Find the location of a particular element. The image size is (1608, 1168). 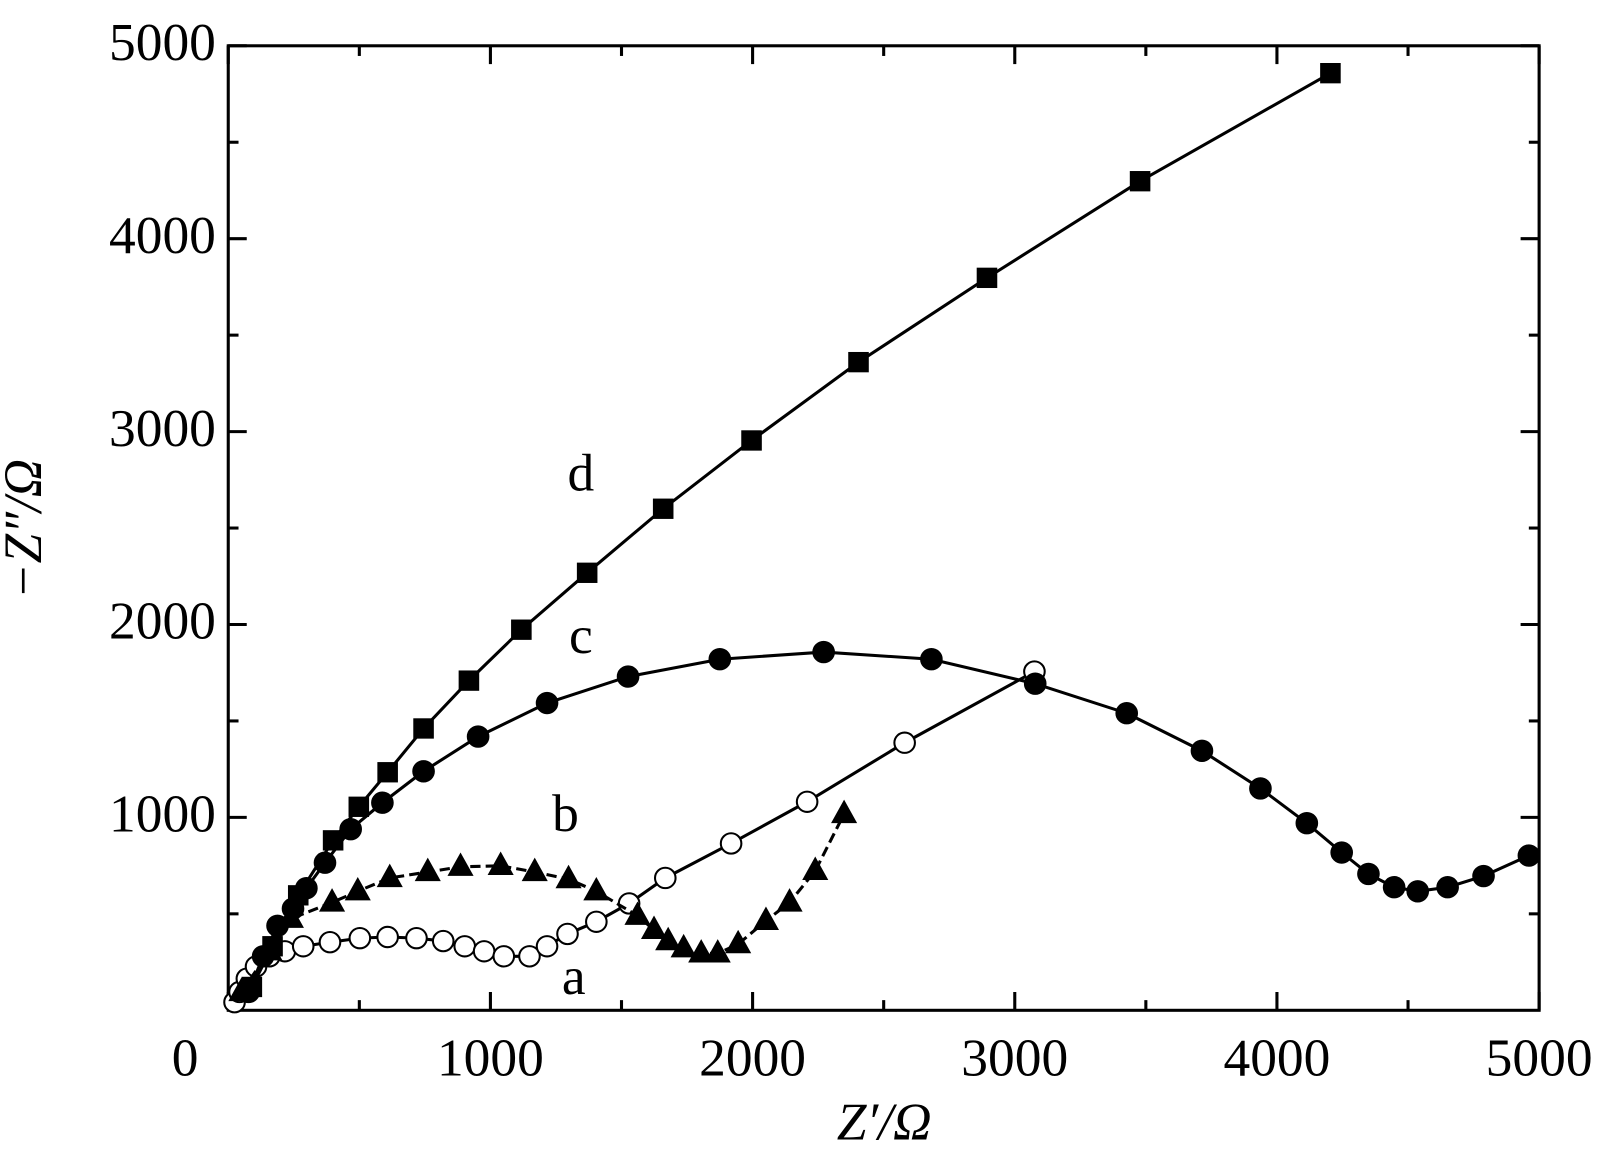

series-label: a is located at coordinates (574, 976).